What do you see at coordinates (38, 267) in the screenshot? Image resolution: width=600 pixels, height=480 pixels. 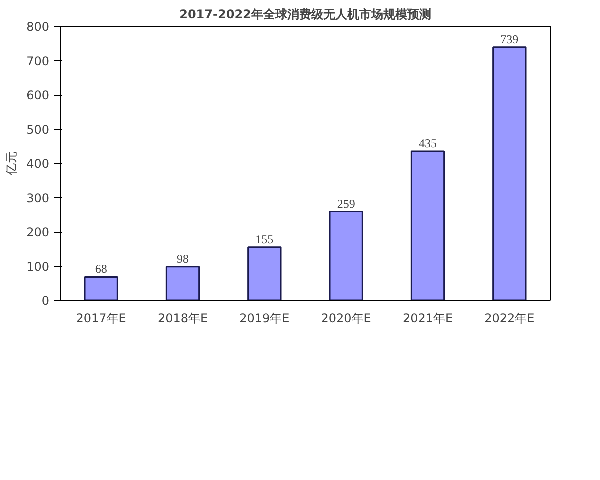 I see `y-tick-label: 100` at bounding box center [38, 267].